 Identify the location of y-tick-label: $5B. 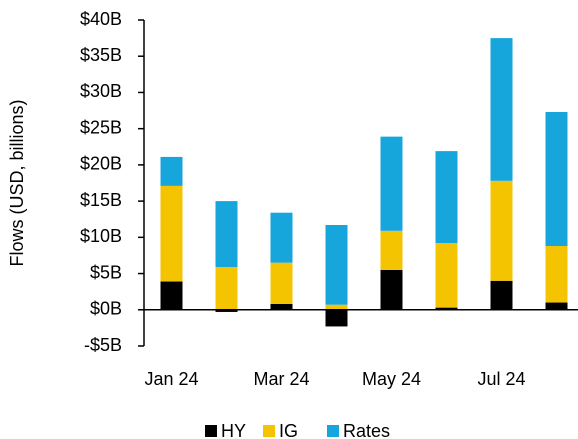
(106, 272).